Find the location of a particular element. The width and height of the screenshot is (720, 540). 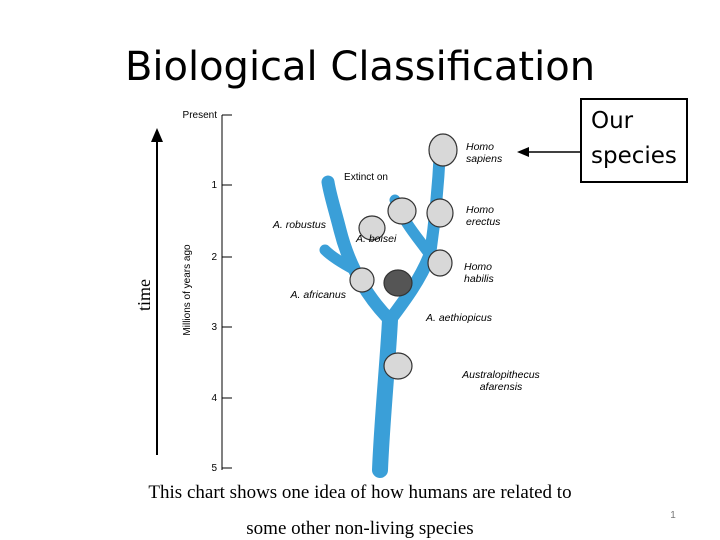

species-label: A. africanus is located at coordinates (318, 295).